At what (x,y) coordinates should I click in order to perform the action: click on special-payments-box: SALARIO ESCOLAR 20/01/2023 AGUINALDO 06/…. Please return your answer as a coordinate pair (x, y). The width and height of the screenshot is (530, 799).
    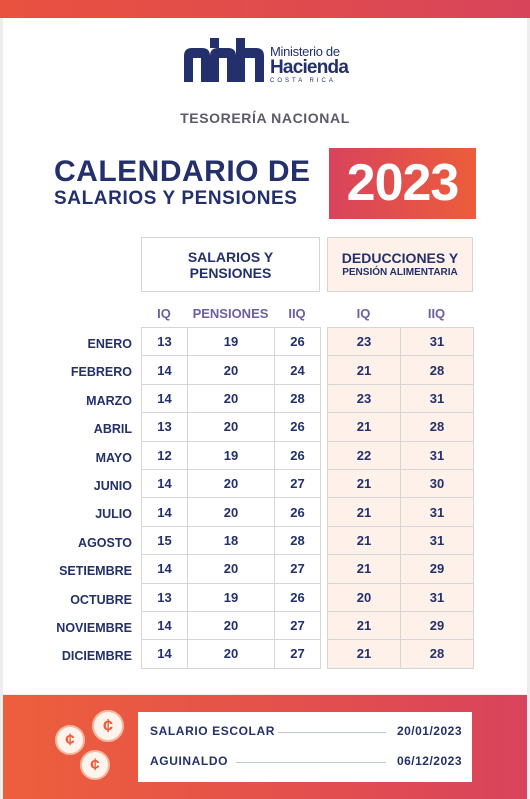
    Looking at the image, I should click on (305, 747).